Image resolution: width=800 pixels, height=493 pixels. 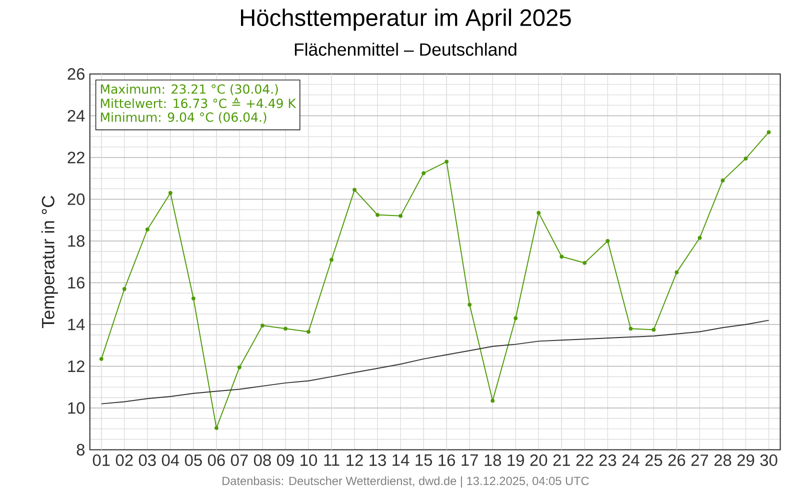 What do you see at coordinates (539, 460) in the screenshot?
I see `x-tick-label: 20` at bounding box center [539, 460].